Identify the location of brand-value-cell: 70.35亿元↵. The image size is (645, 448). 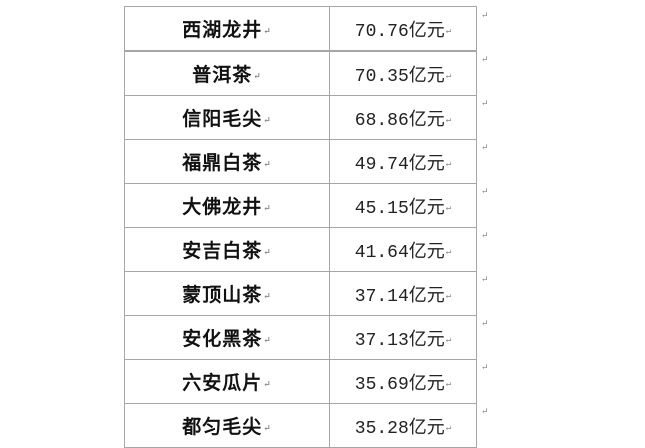
(403, 73).